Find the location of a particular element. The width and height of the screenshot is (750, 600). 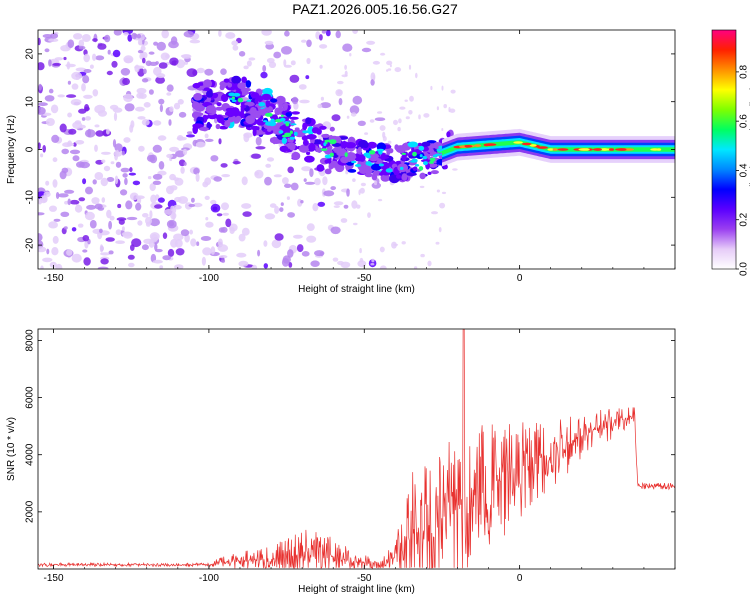

line-band-core is located at coordinates (558, 148).